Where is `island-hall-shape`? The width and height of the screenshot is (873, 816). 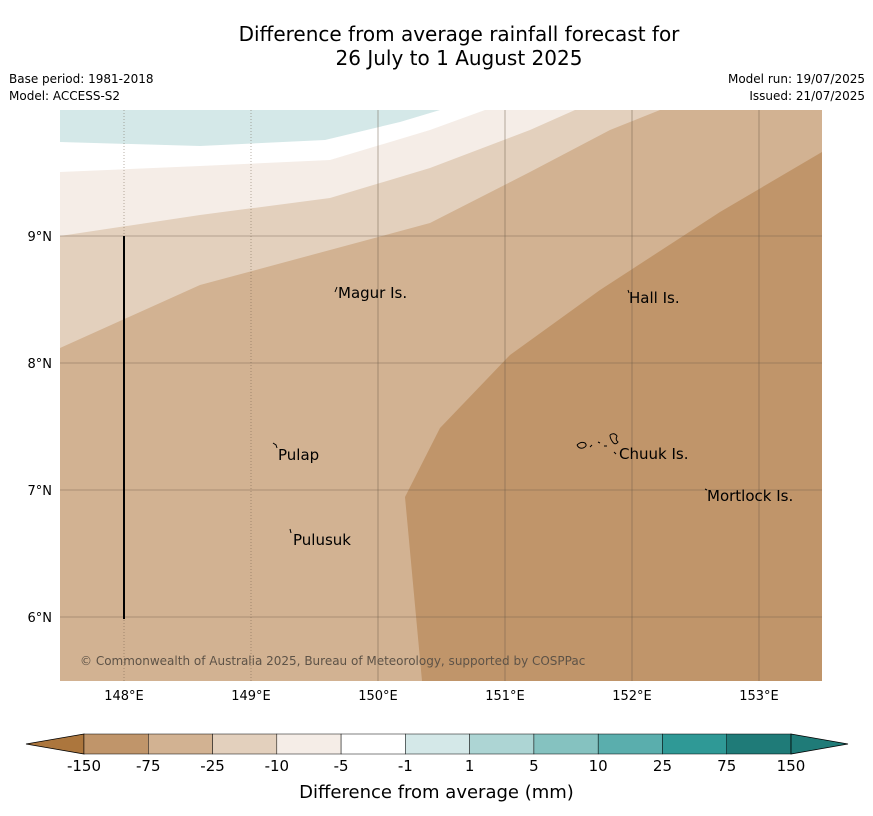
island-hall-shape is located at coordinates (628, 291).